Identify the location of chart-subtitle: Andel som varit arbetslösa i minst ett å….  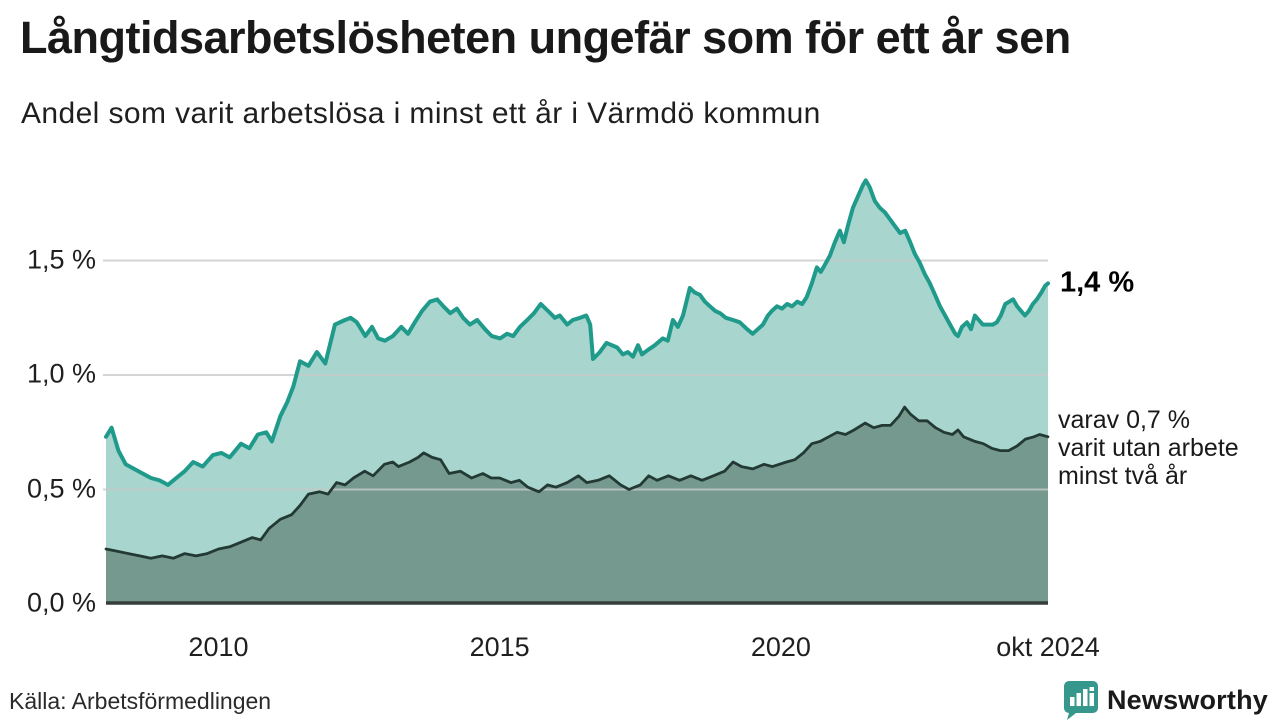
(421, 113).